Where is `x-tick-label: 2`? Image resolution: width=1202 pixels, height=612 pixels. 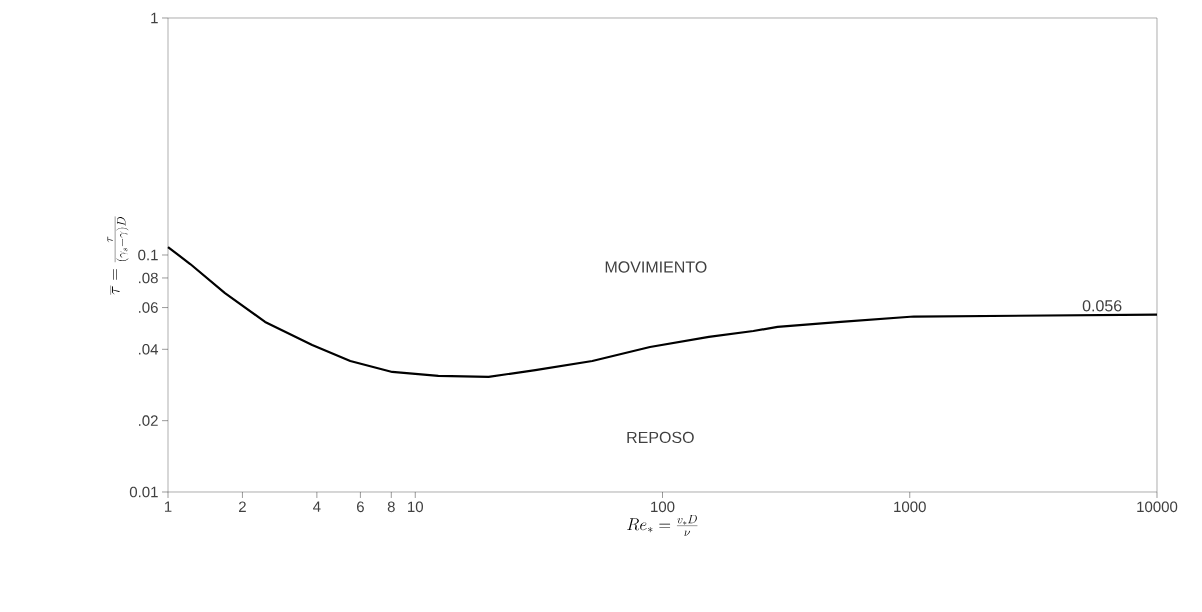
x-tick-label: 2 is located at coordinates (242, 506).